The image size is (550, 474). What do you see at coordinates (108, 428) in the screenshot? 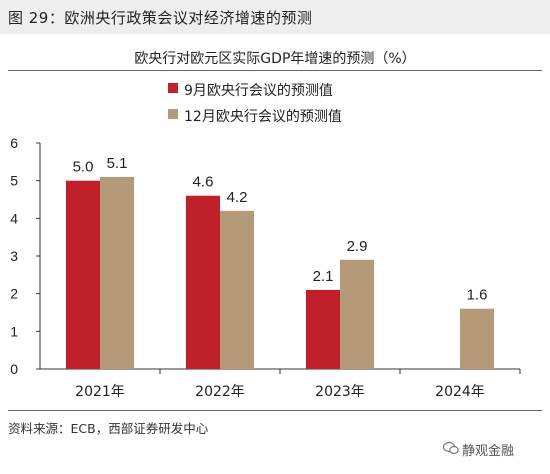
I see `source-note: 资料来源：ECB，西部证券研发中心` at bounding box center [108, 428].